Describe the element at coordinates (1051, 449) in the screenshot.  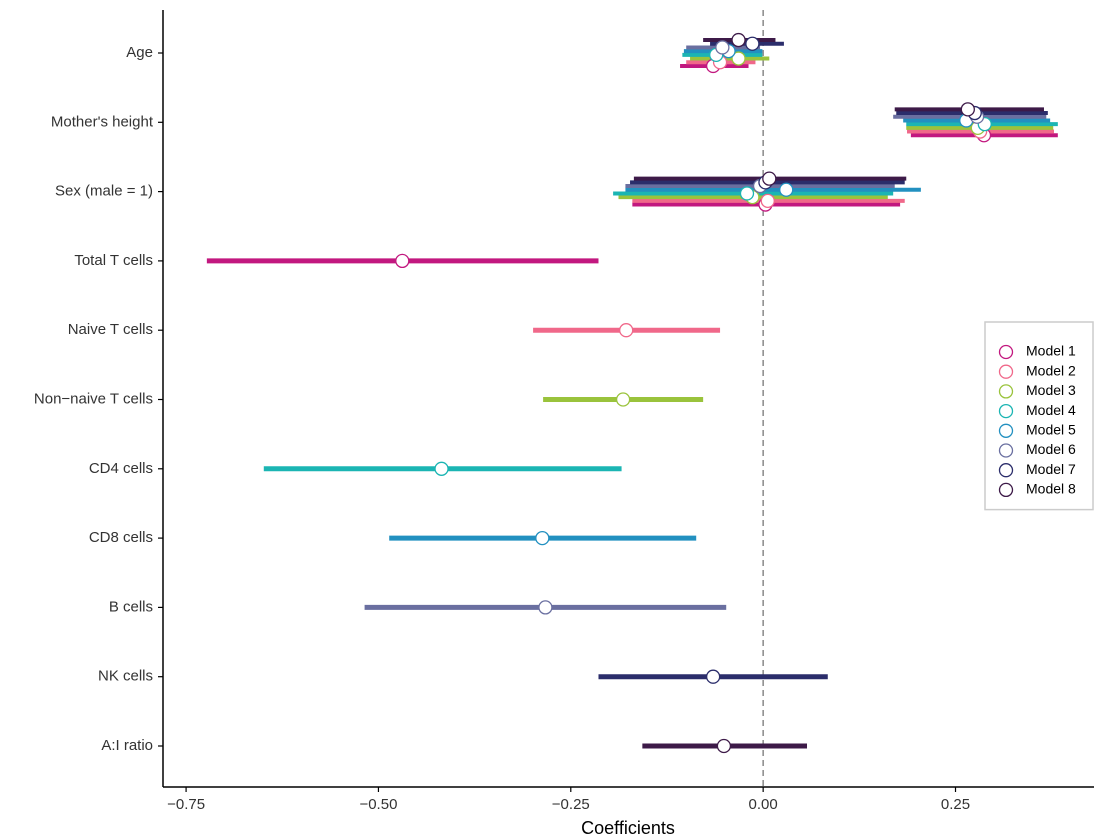
I see `legend-label: Model 6` at that location.